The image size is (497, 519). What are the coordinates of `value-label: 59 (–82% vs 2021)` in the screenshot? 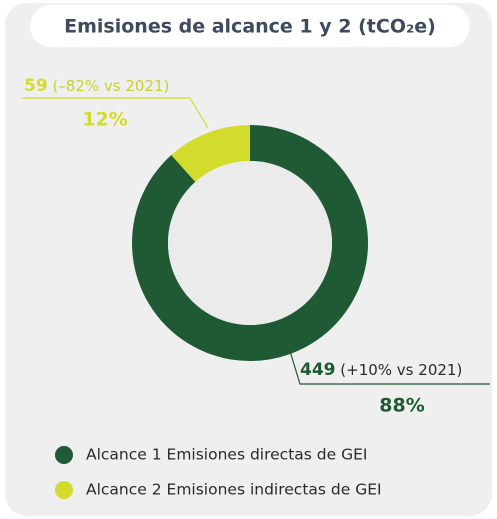 It's located at (96, 86).